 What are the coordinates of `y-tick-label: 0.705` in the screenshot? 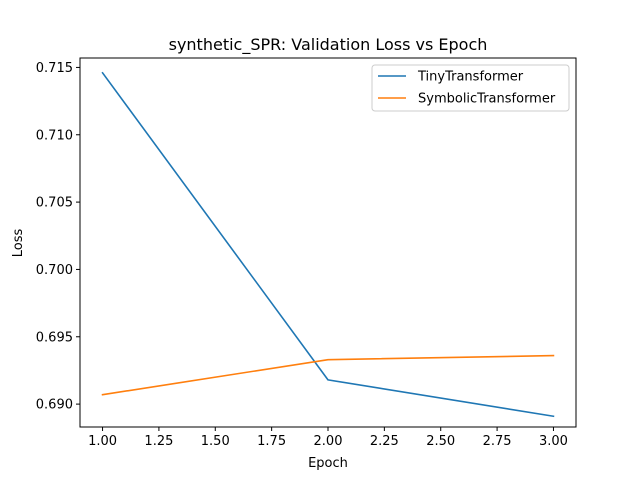 It's located at (54, 203).